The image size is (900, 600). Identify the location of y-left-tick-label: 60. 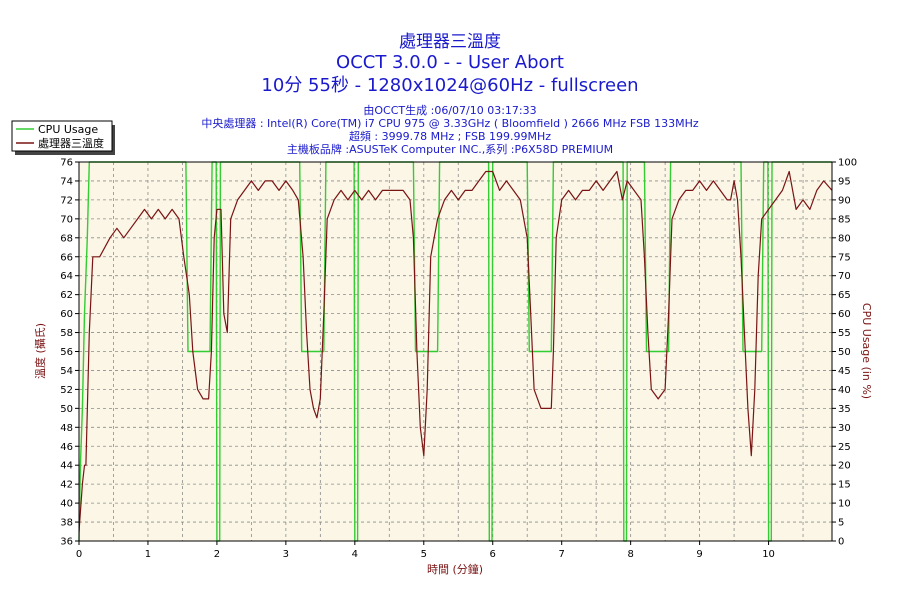
(66, 314).